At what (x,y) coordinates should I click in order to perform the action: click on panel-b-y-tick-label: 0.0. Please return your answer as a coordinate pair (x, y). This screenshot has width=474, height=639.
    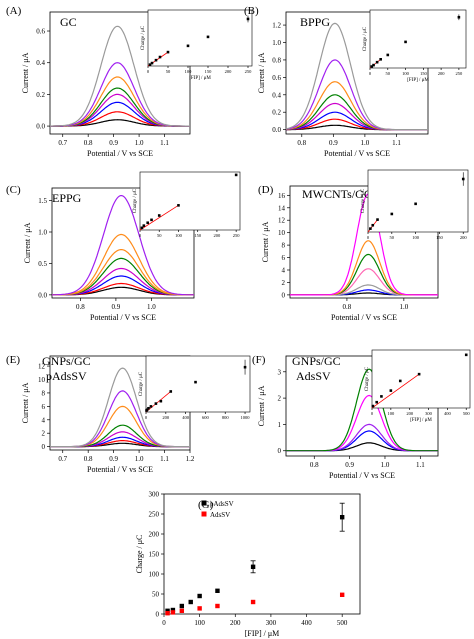
    Looking at the image, I should click on (276, 130).